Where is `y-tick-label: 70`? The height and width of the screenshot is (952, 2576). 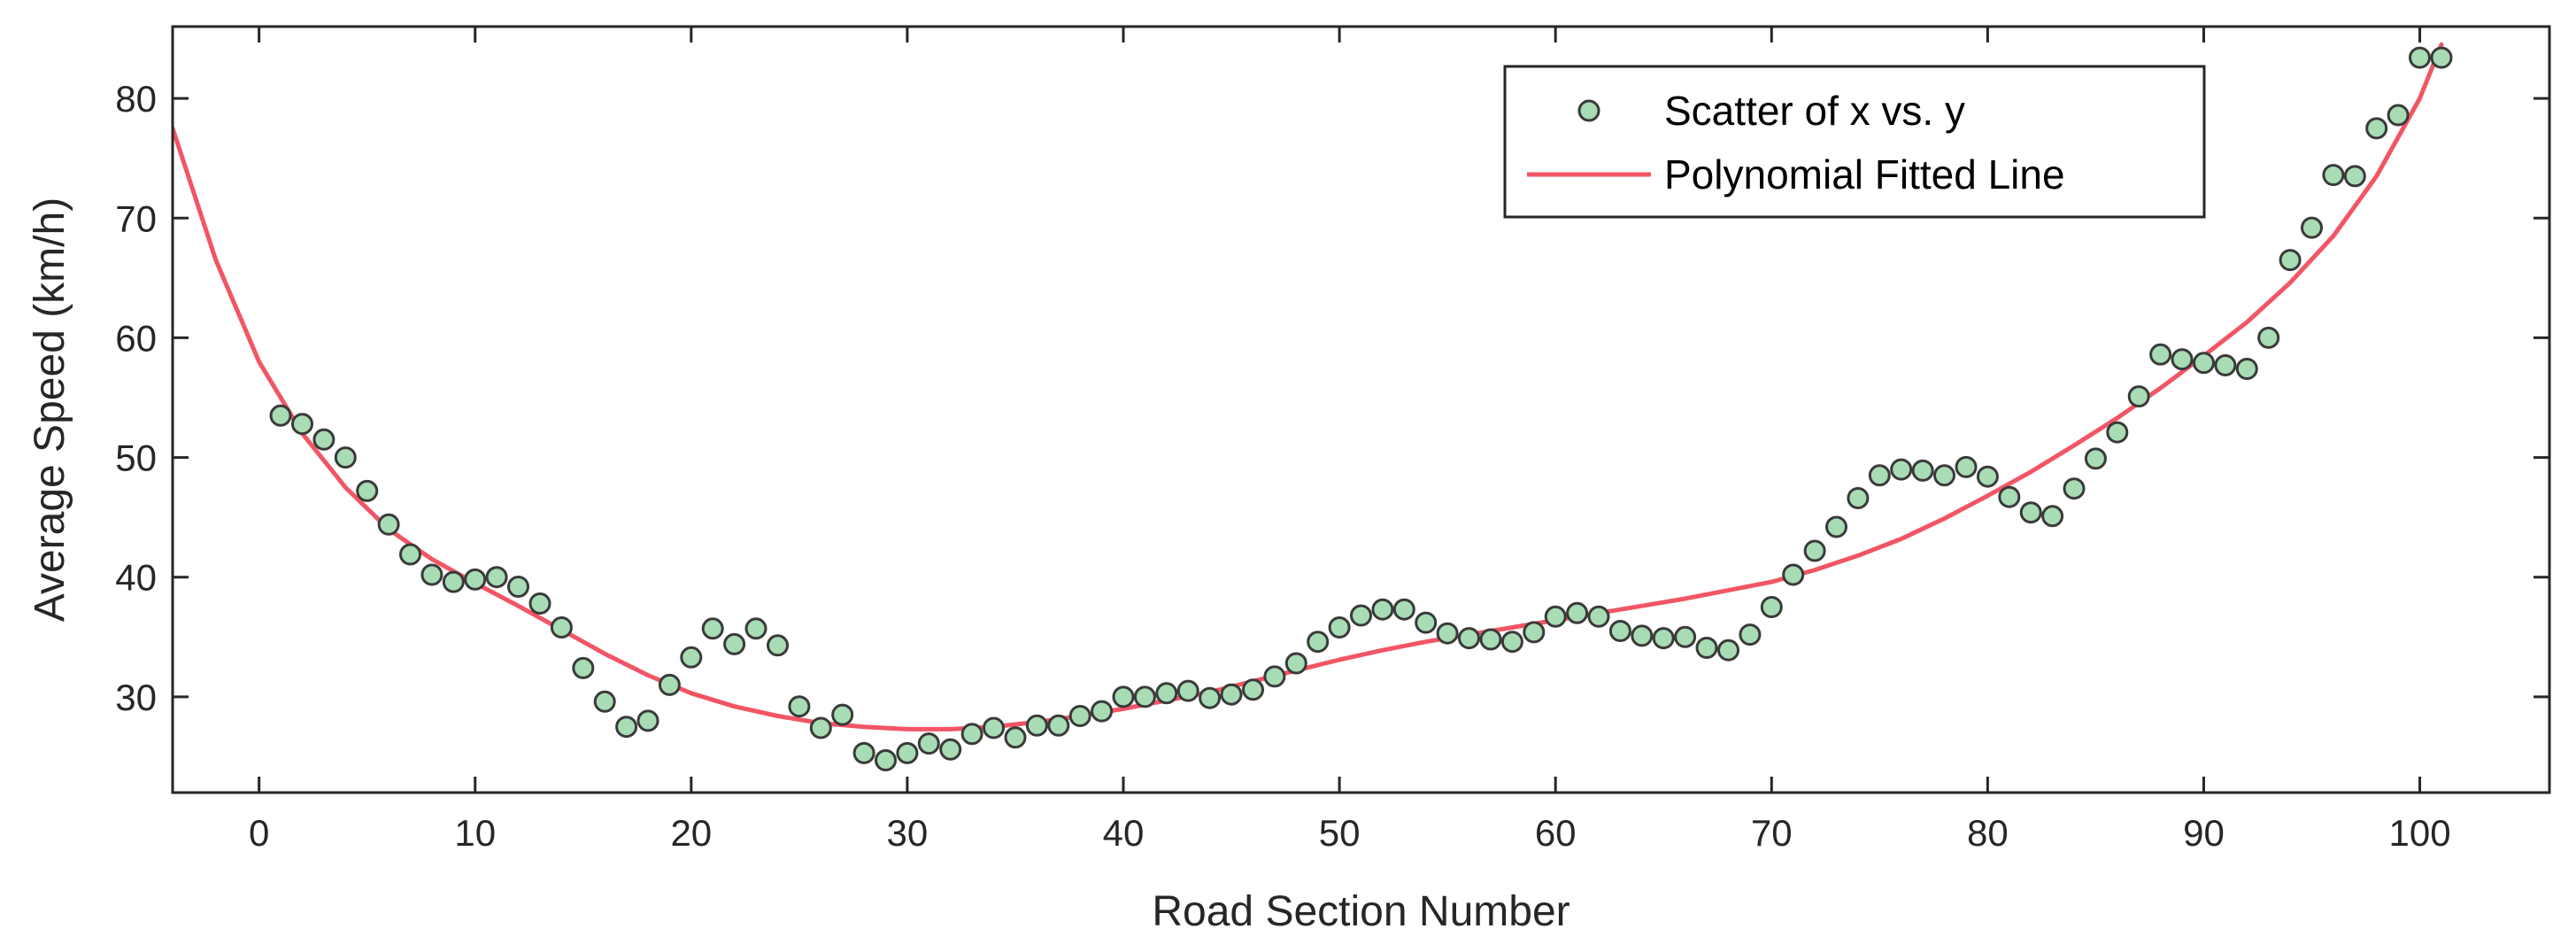 y-tick-label: 70 is located at coordinates (136, 218).